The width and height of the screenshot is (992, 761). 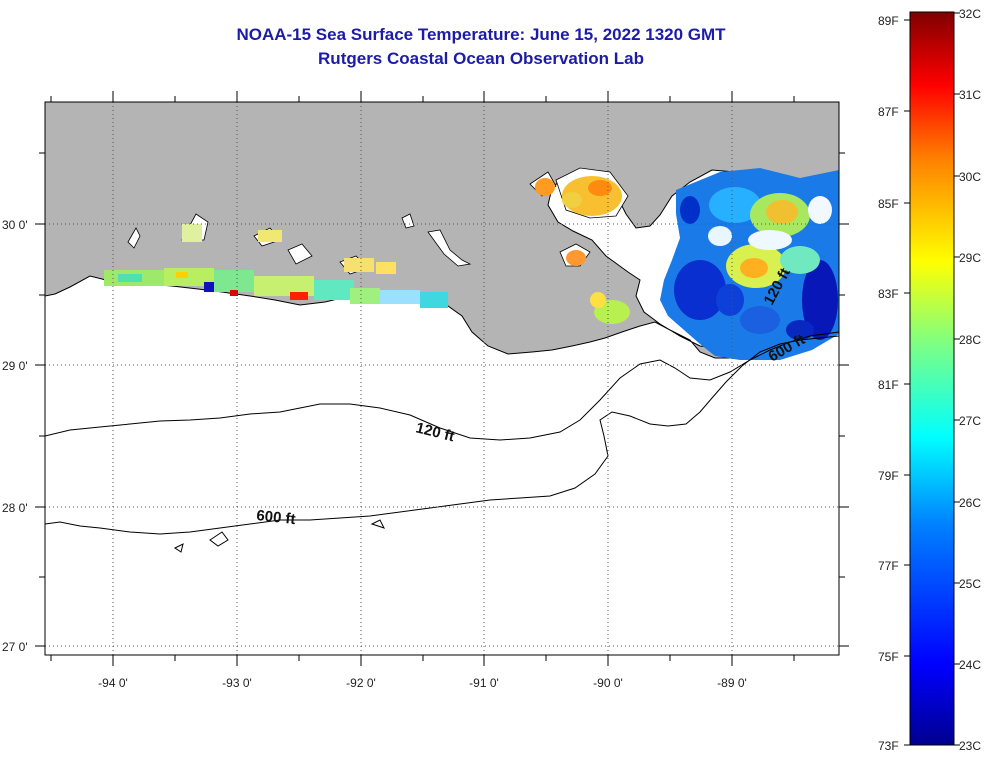 What do you see at coordinates (970, 503) in the screenshot?
I see `colorbar-c-label: 26C` at bounding box center [970, 503].